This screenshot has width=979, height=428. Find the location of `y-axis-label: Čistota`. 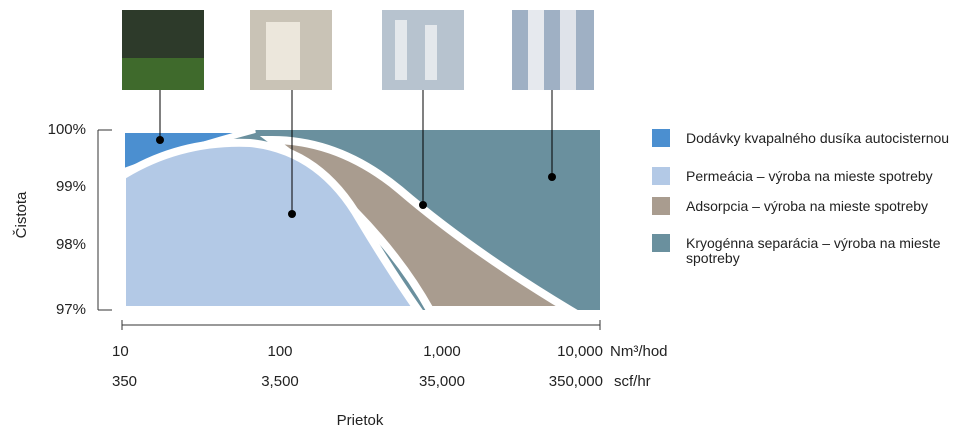

y-axis-label: Čistota is located at coordinates (21, 214).